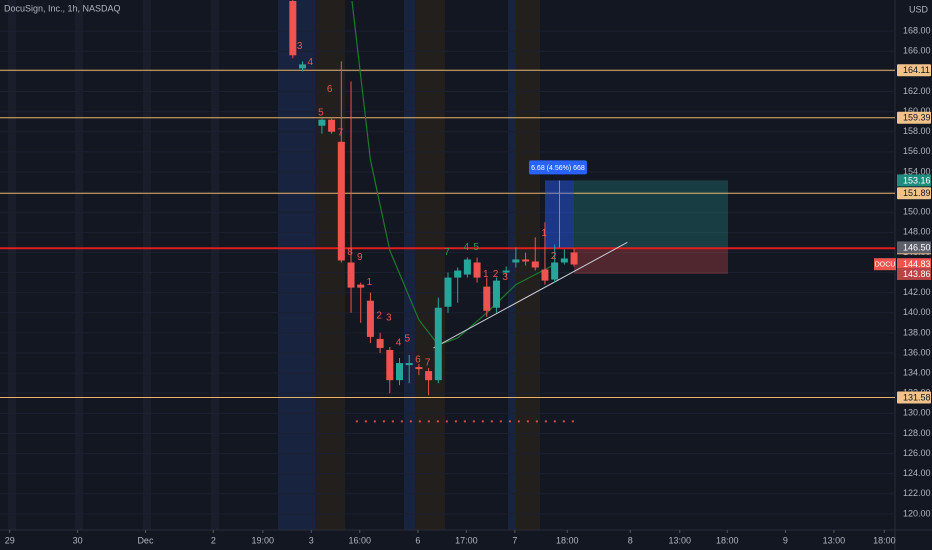 The width and height of the screenshot is (932, 550). What do you see at coordinates (360, 257) in the screenshot?
I see `td-label: 9` at bounding box center [360, 257].